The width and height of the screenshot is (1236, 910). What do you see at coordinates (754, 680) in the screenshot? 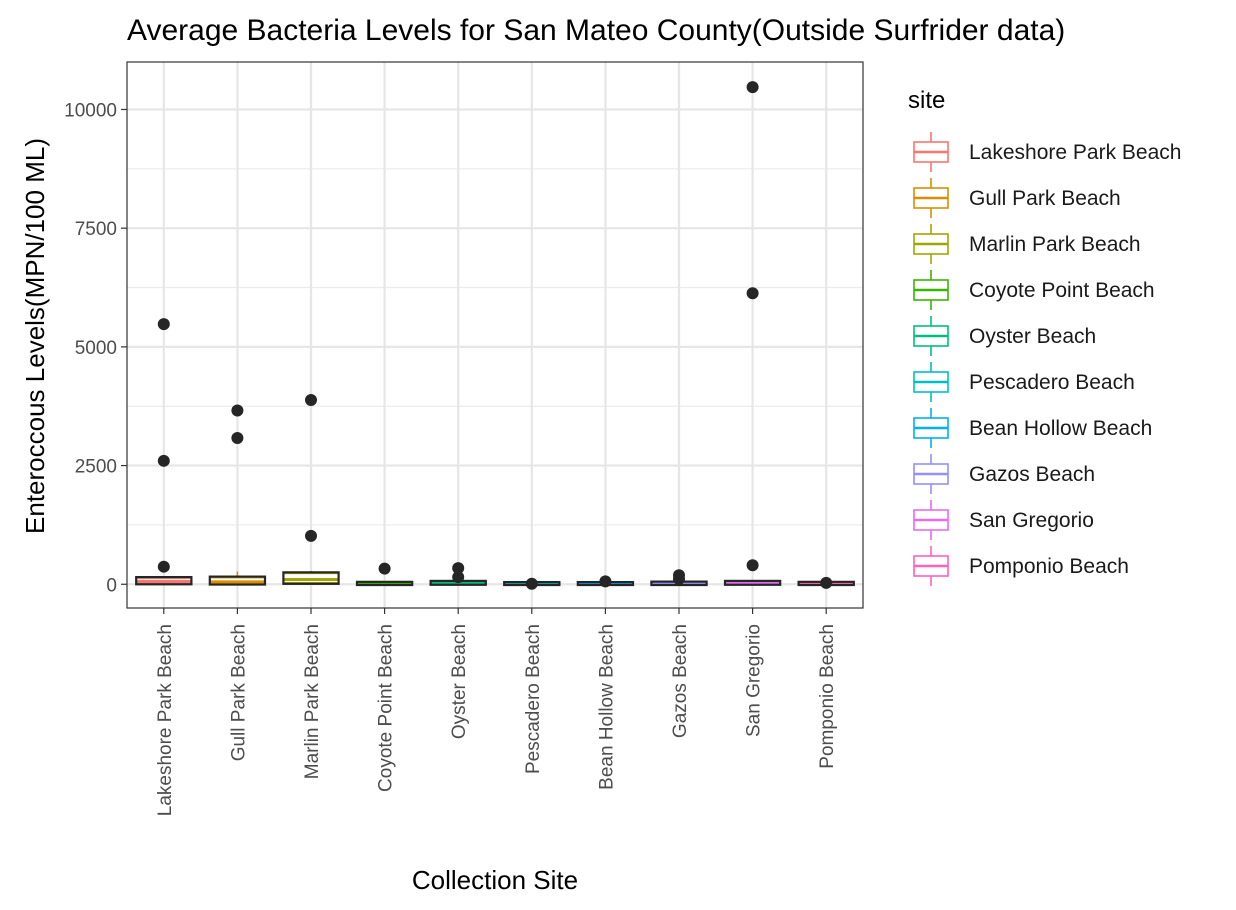
I see `x-tick-label: San Gregorio` at bounding box center [754, 680].